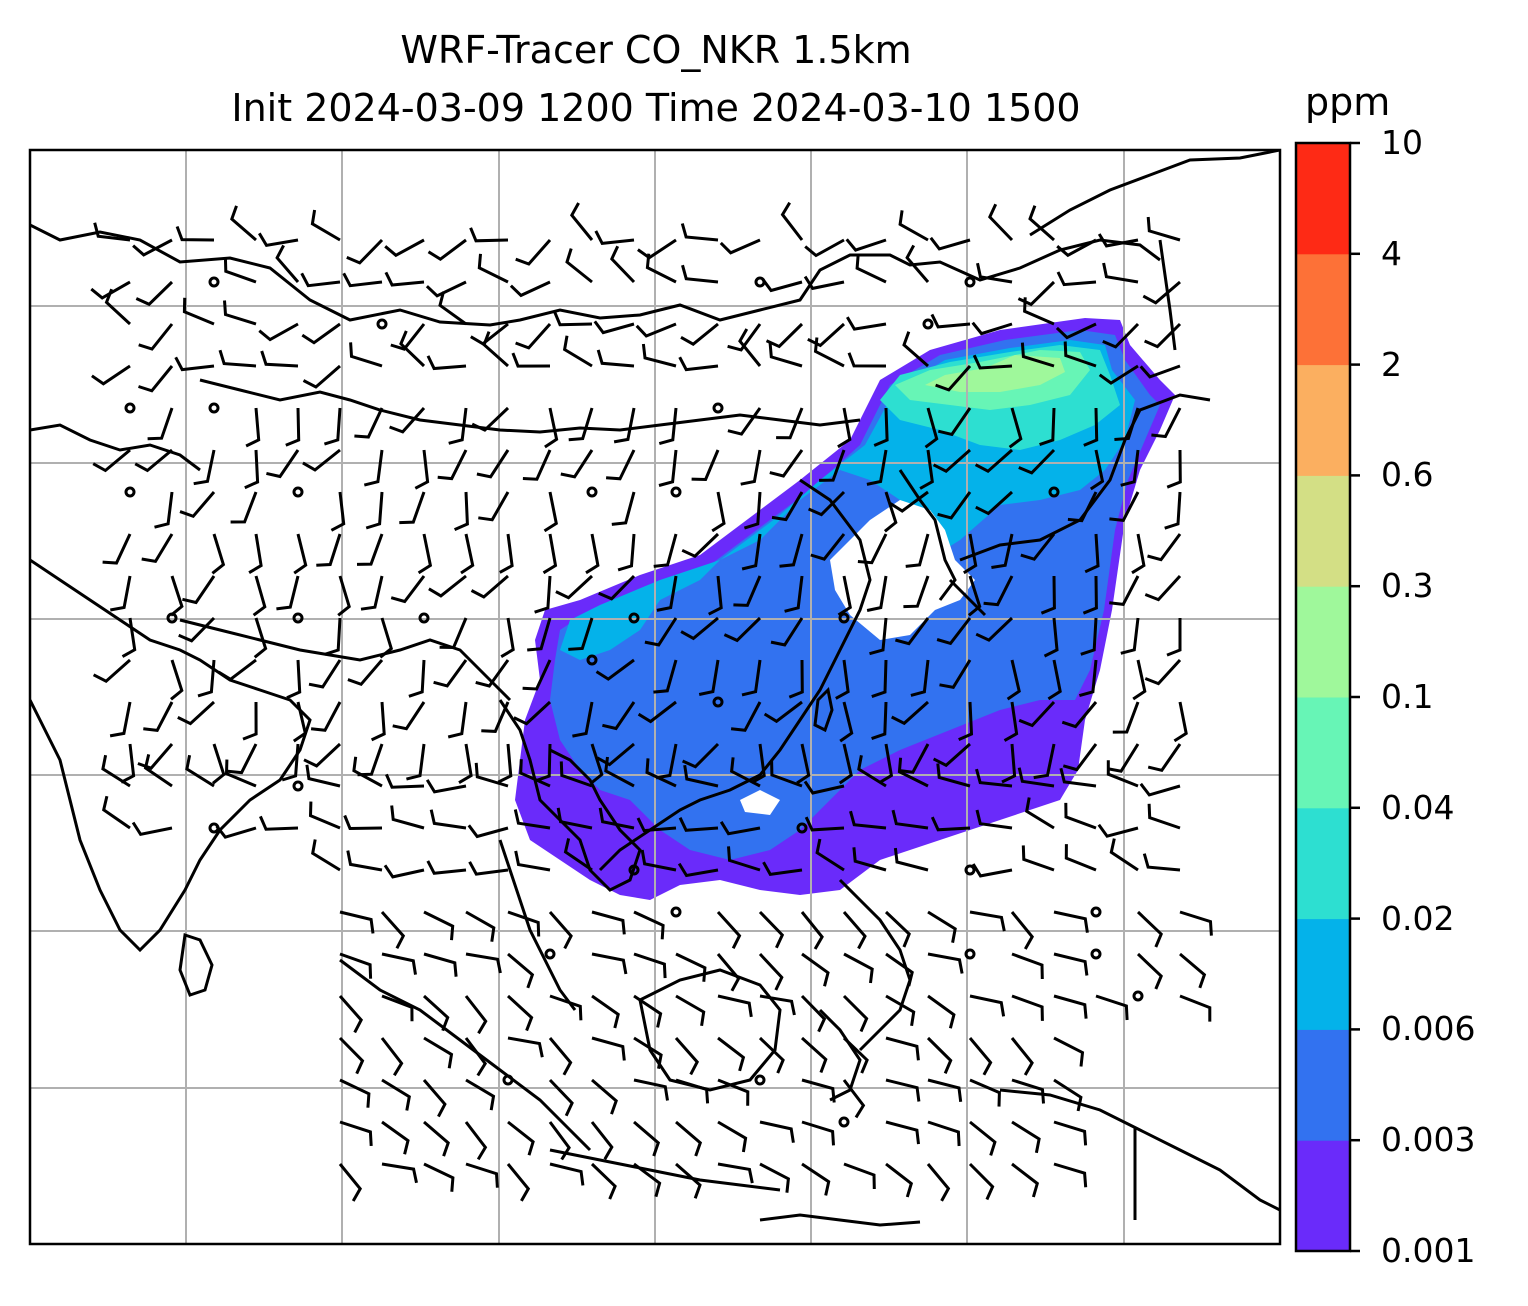  Describe the element at coordinates (1391, 253) in the screenshot. I see `colorbar-tick-label: 4` at that location.